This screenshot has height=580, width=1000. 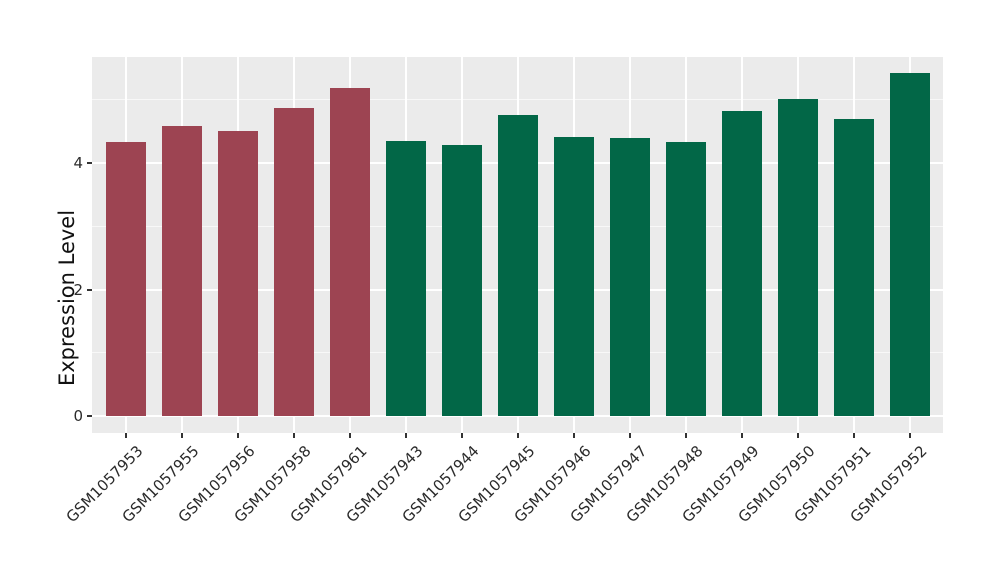 I want to click on bar-GSM1057958, so click(x=293, y=261).